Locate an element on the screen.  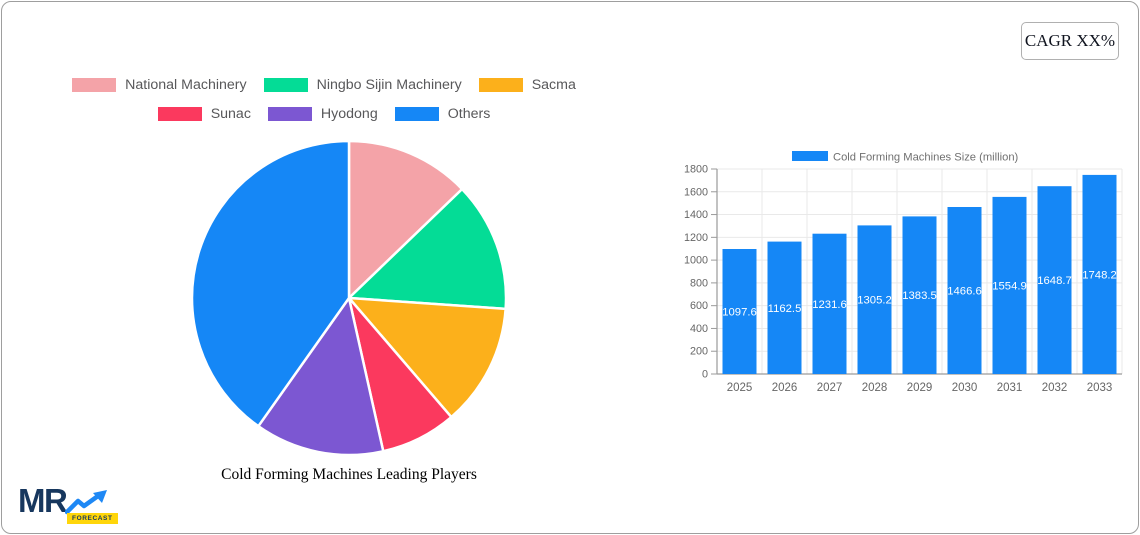
bar-value-label: 1097.6 is located at coordinates (739, 313).